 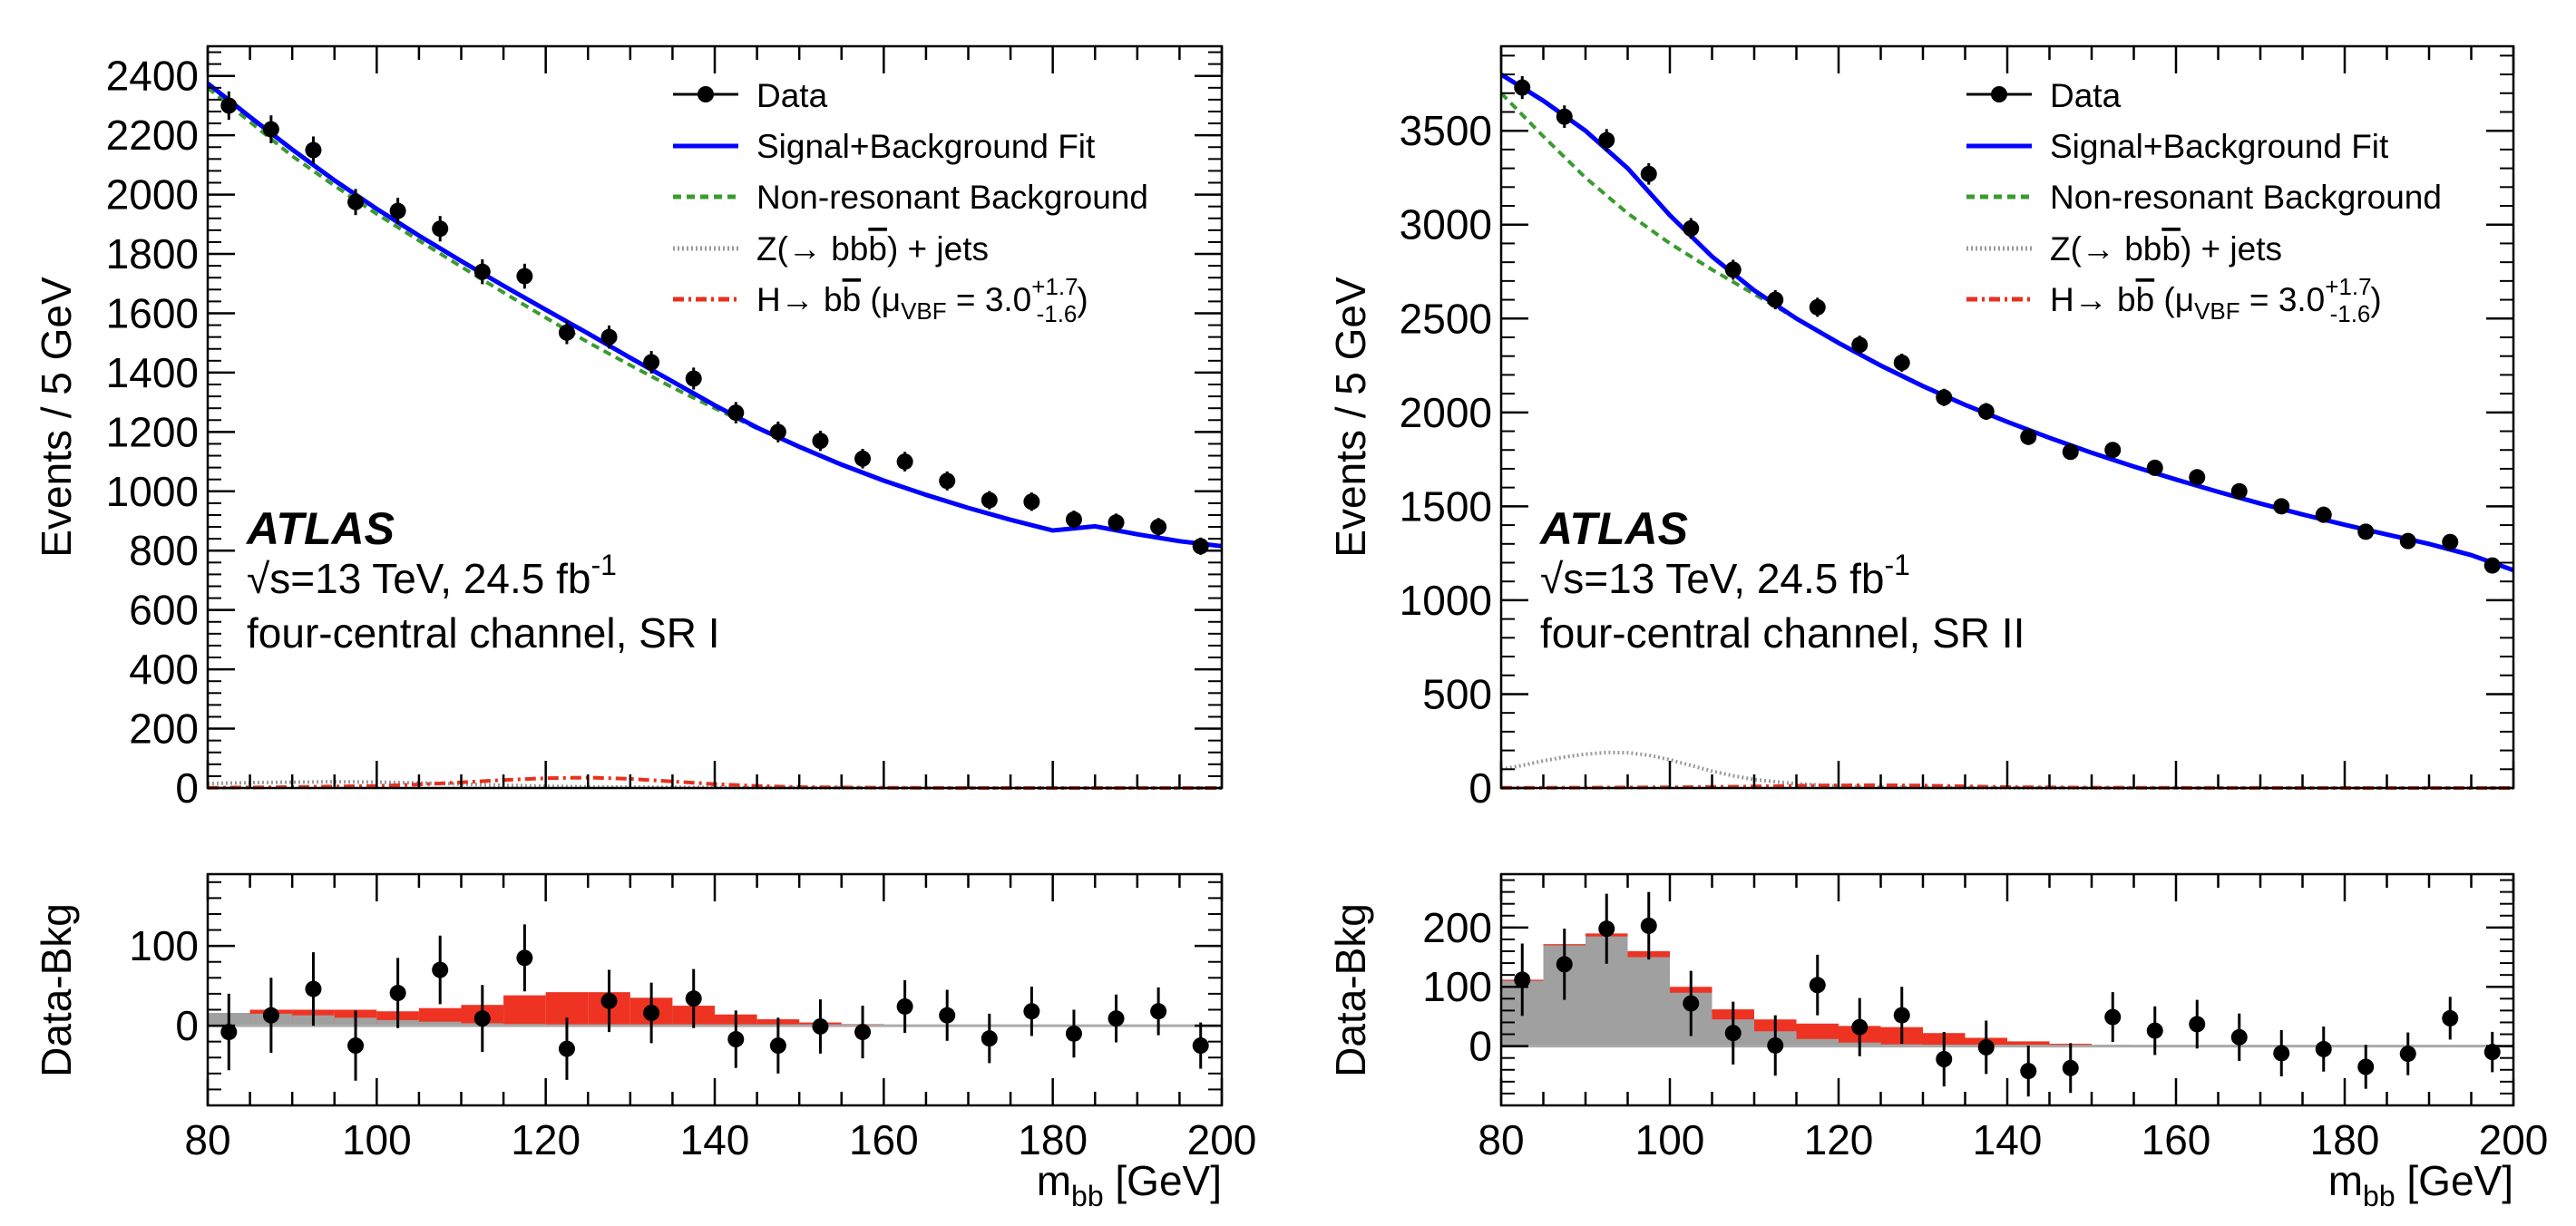 I want to click on sr2-ytick-label: 2000, so click(x=1446, y=413).